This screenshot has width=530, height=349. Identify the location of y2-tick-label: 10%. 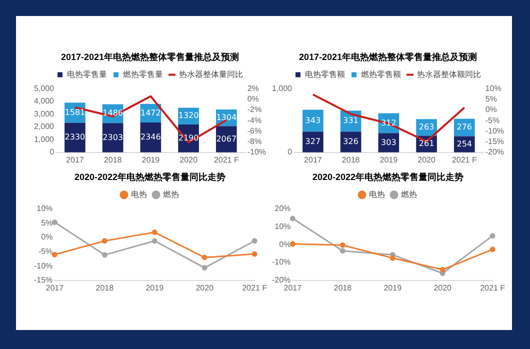
(493, 89).